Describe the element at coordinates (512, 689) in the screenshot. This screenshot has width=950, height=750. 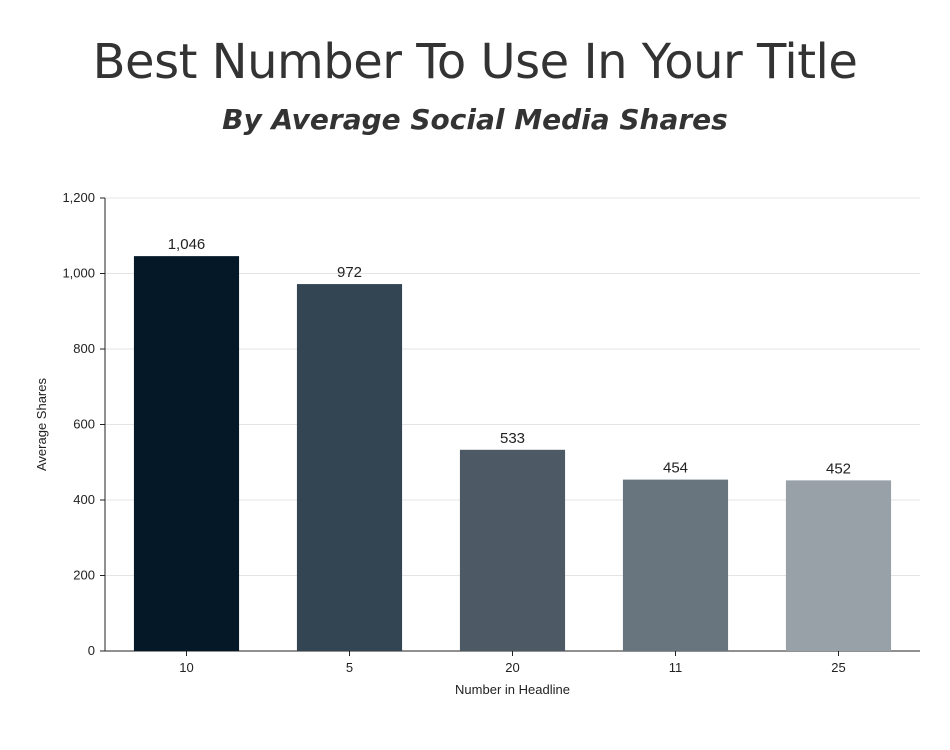
I see `x-axis-title: Number in Headline` at that location.